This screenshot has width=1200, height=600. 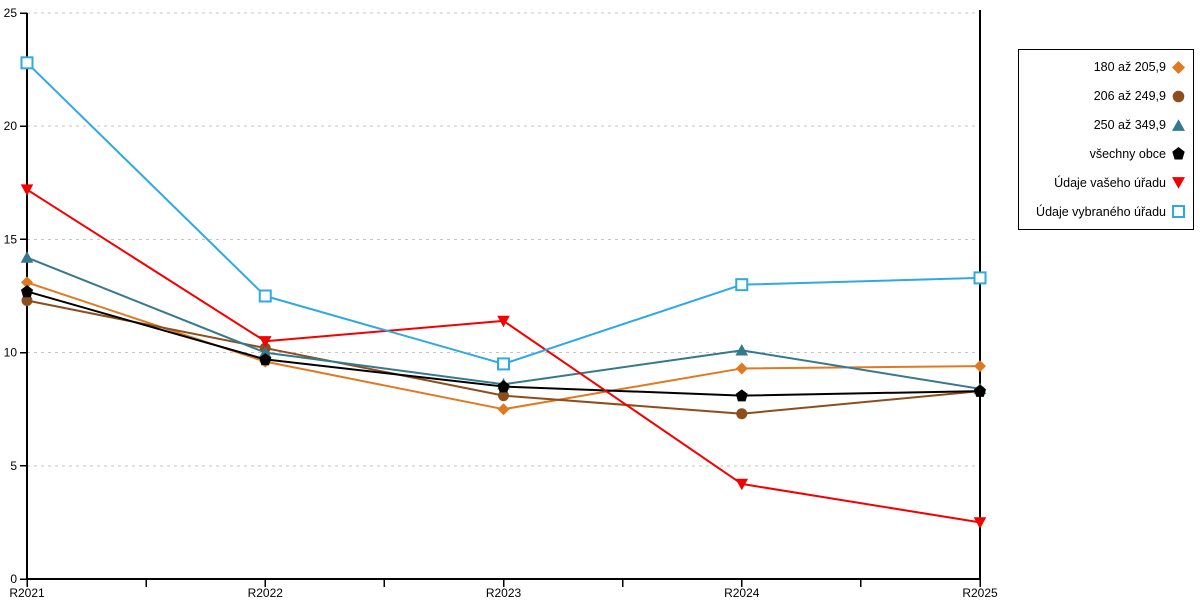 What do you see at coordinates (13, 466) in the screenshot?
I see `y-tick-label: 5` at bounding box center [13, 466].